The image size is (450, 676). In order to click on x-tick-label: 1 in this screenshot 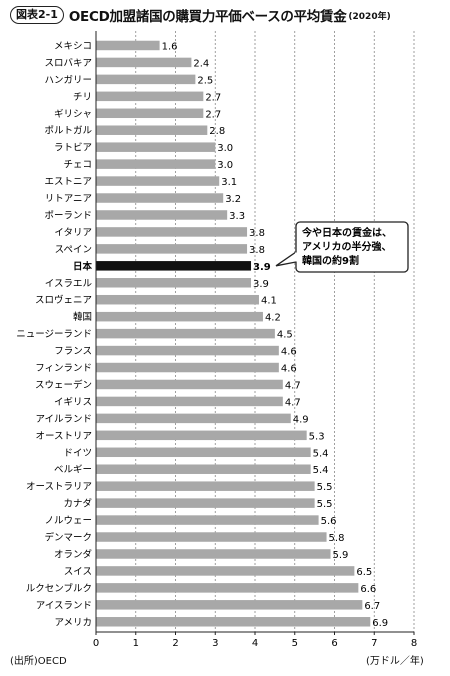, I will do `click(136, 643)`.